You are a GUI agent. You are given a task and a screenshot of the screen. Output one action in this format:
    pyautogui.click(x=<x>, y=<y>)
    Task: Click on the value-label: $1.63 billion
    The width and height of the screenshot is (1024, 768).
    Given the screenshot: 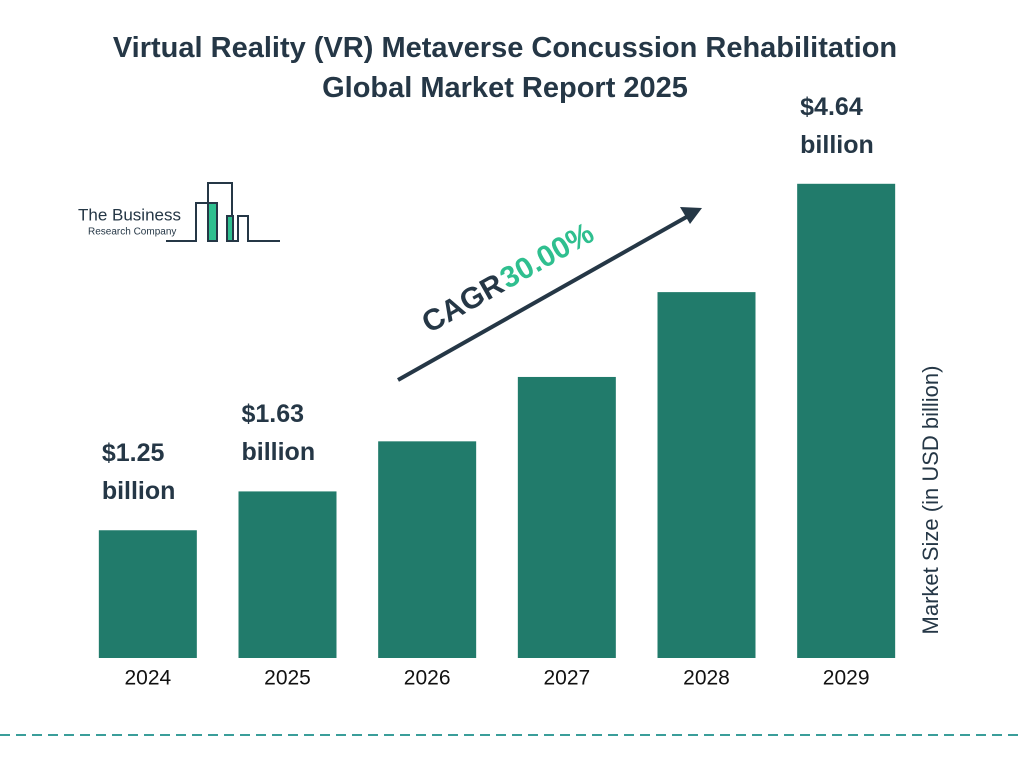 What is the action you would take?
    pyautogui.click(x=278, y=433)
    